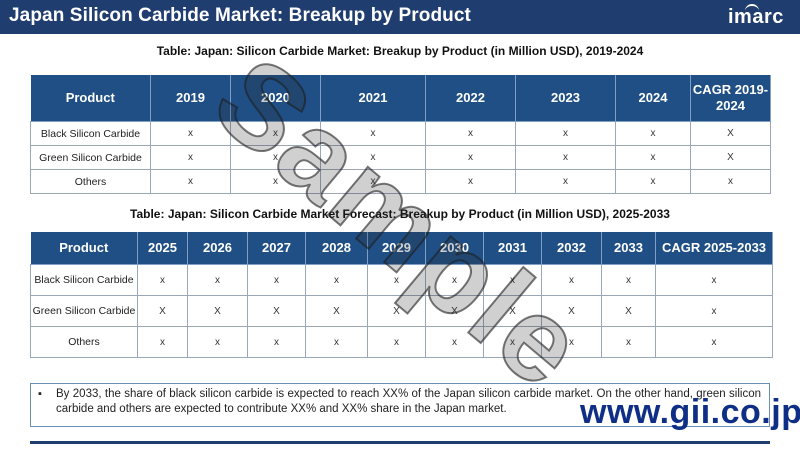  What do you see at coordinates (162, 248) in the screenshot?
I see `column-header: 2025` at bounding box center [162, 248].